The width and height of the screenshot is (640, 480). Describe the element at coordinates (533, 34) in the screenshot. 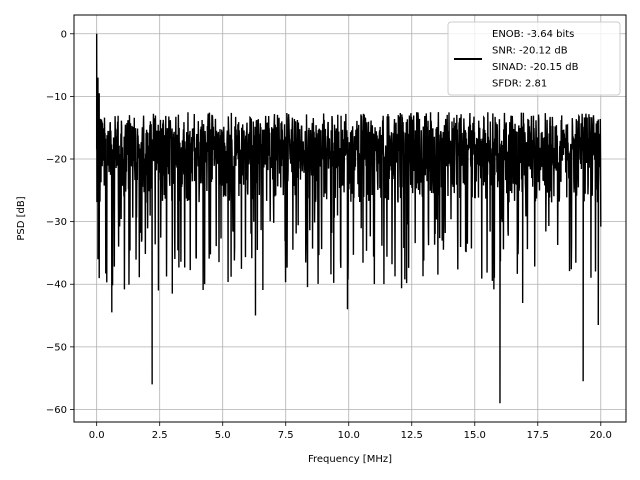

I see `legend-enob: ENOB: -3.64 bits` at that location.